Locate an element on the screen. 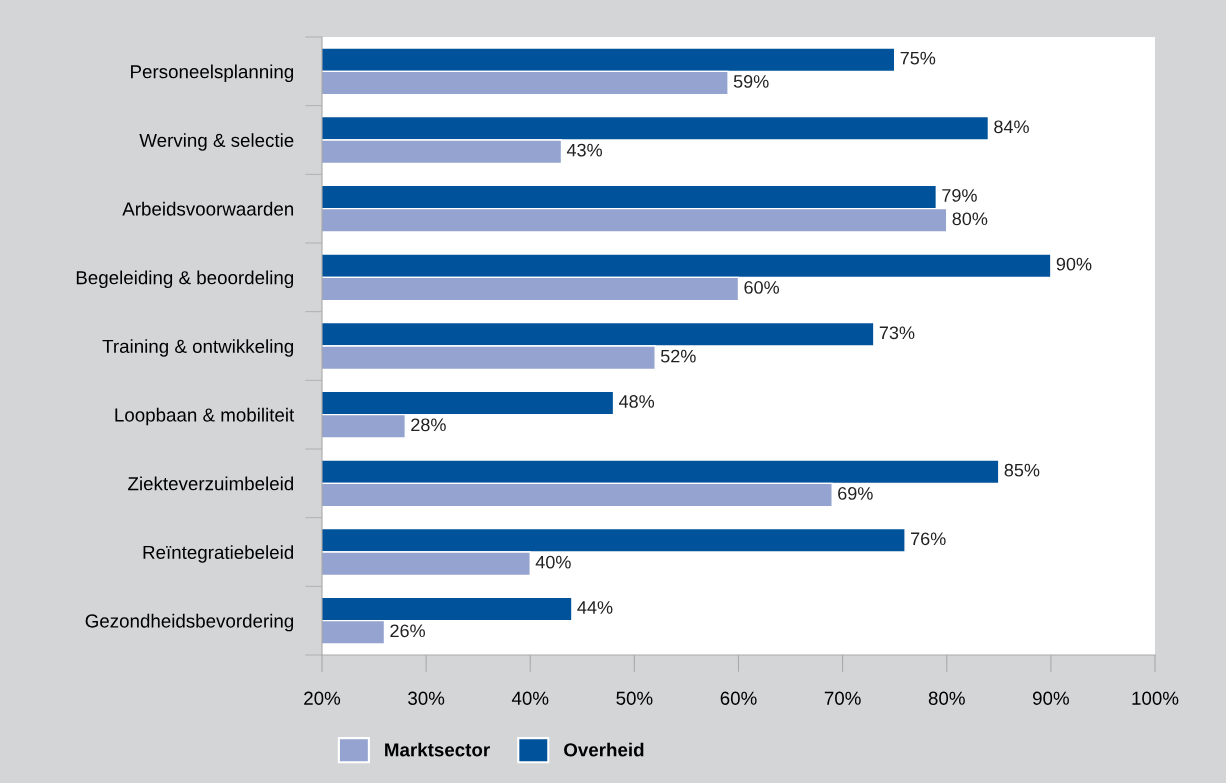  y-tick-label: Begeleiding & beoordeling is located at coordinates (185, 279).